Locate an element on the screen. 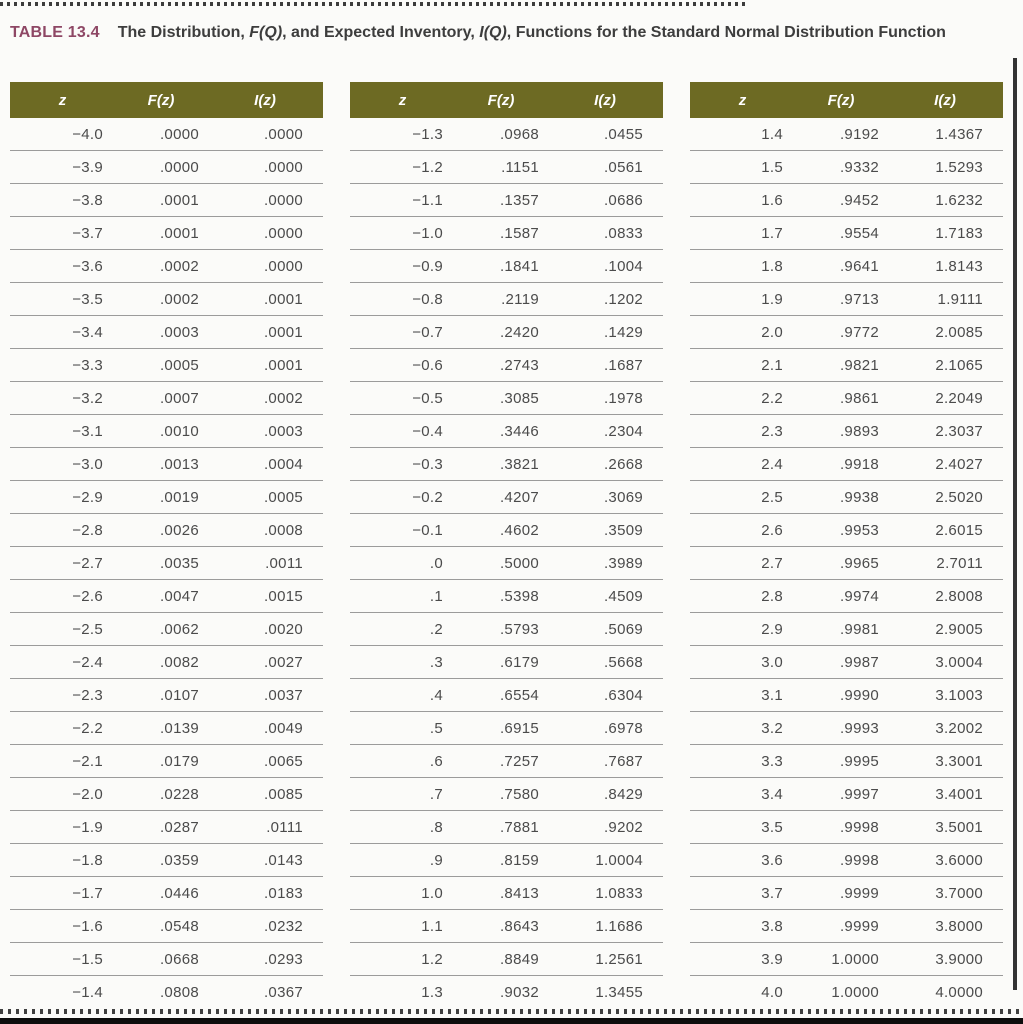  table-row: .1 .5398 .4509 is located at coordinates (506, 596).